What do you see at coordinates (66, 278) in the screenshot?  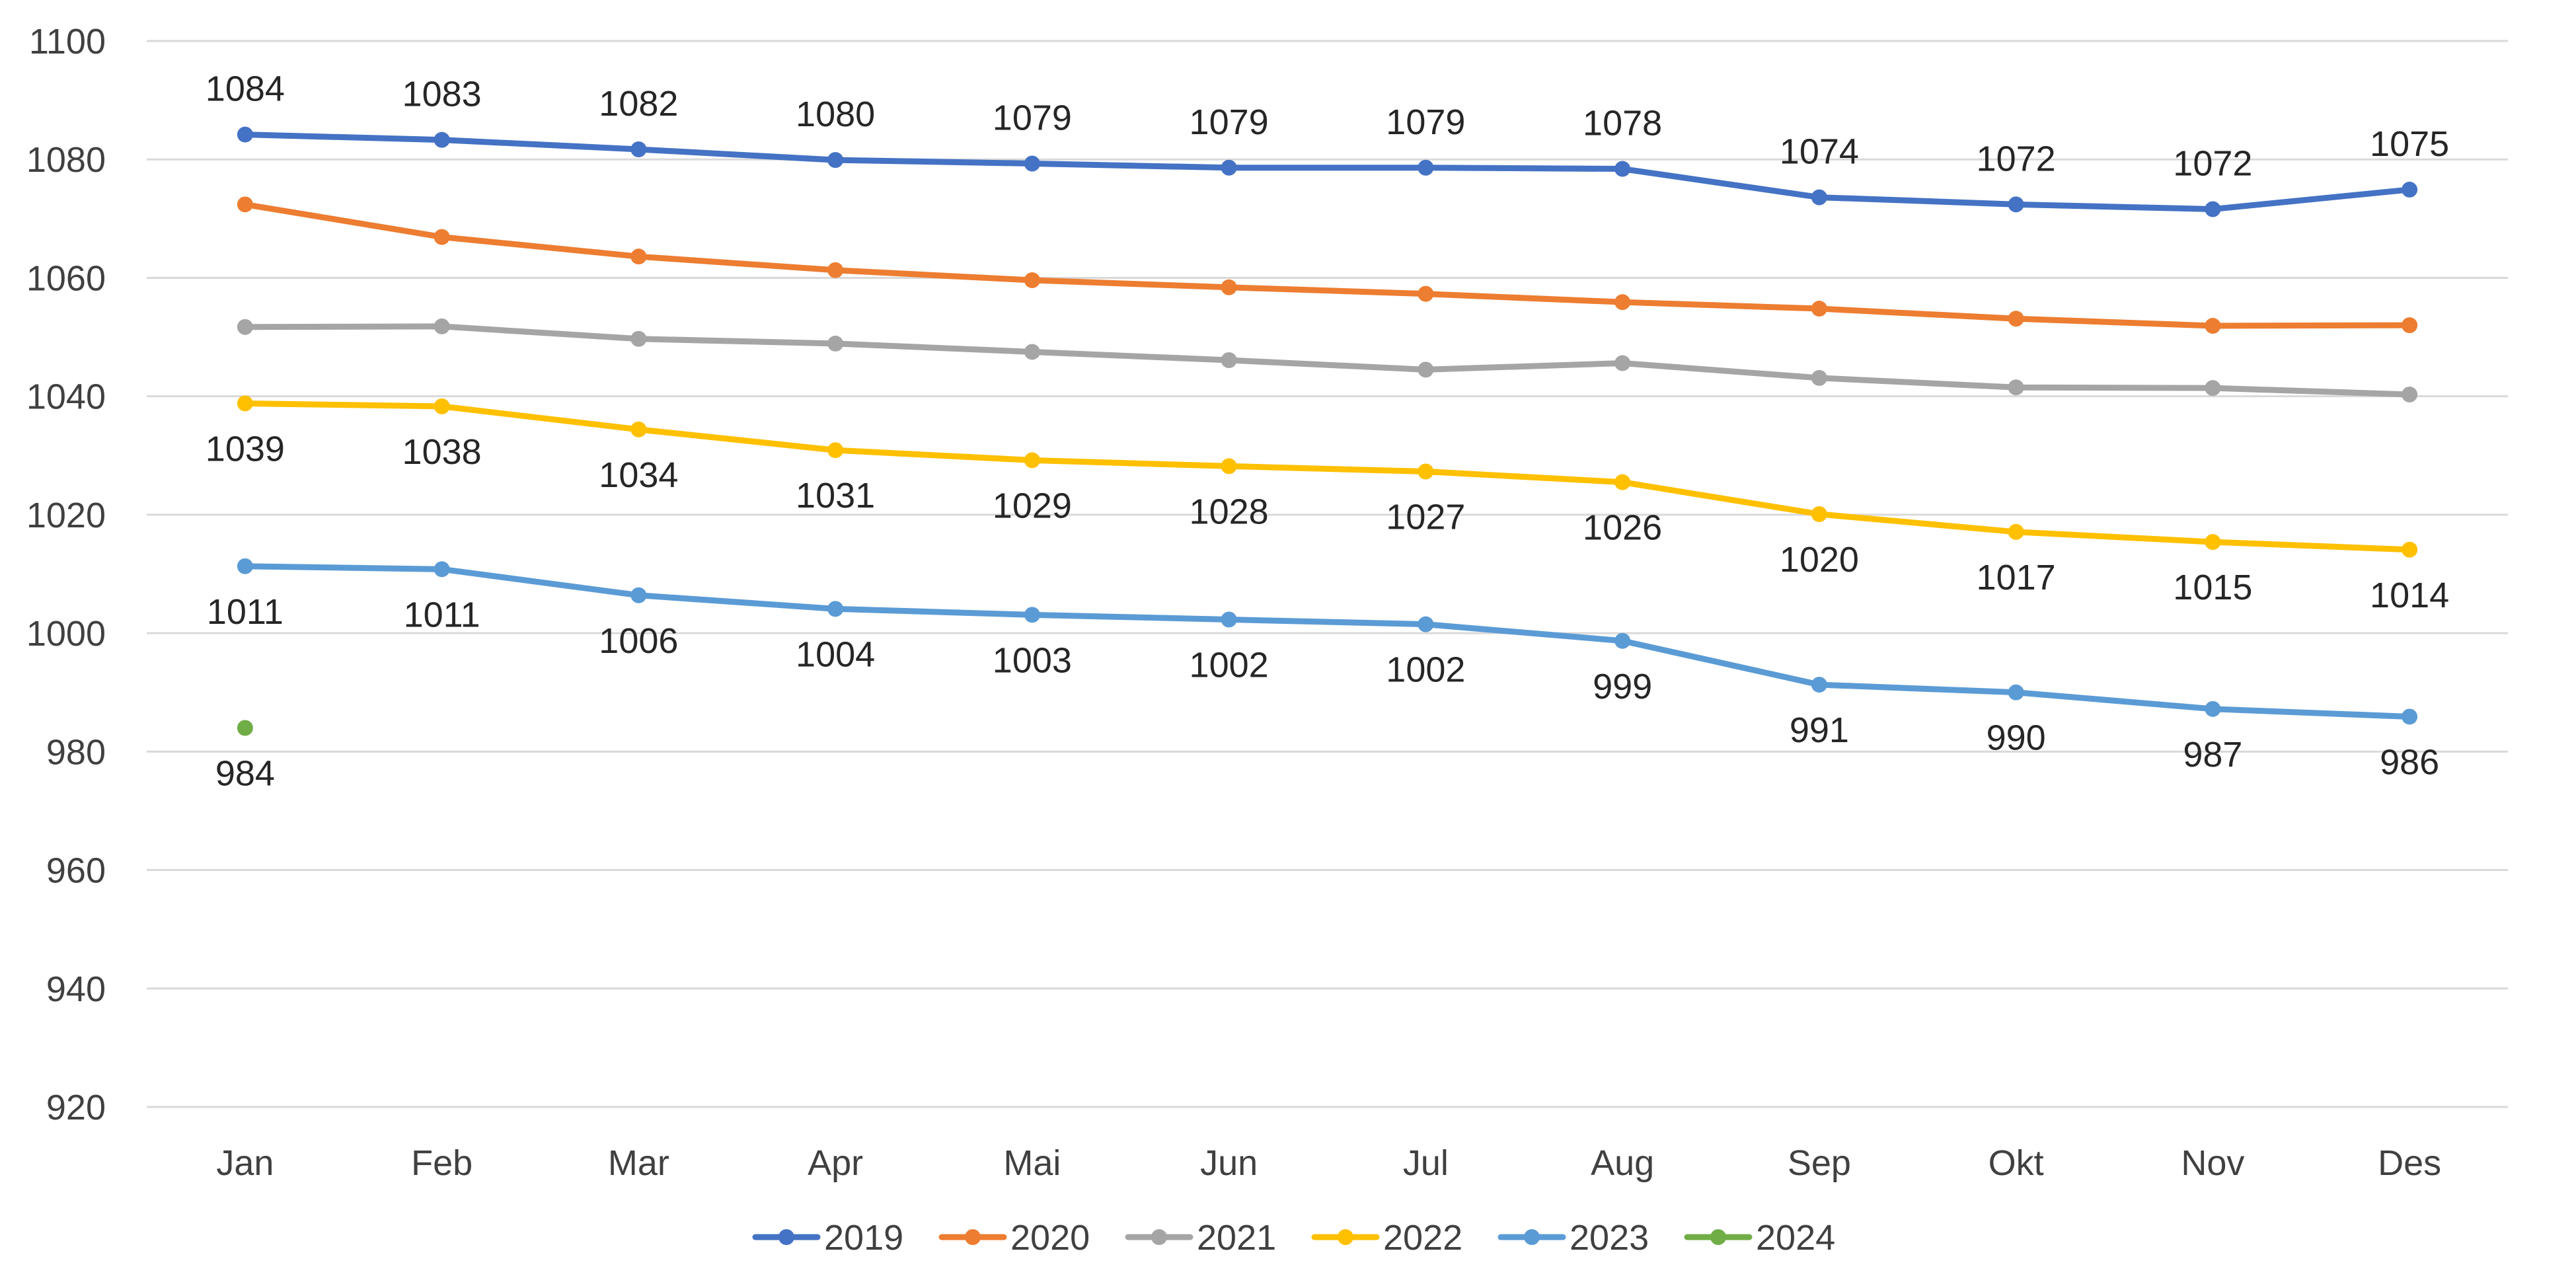 I see `y-tick-label: 1060` at bounding box center [66, 278].